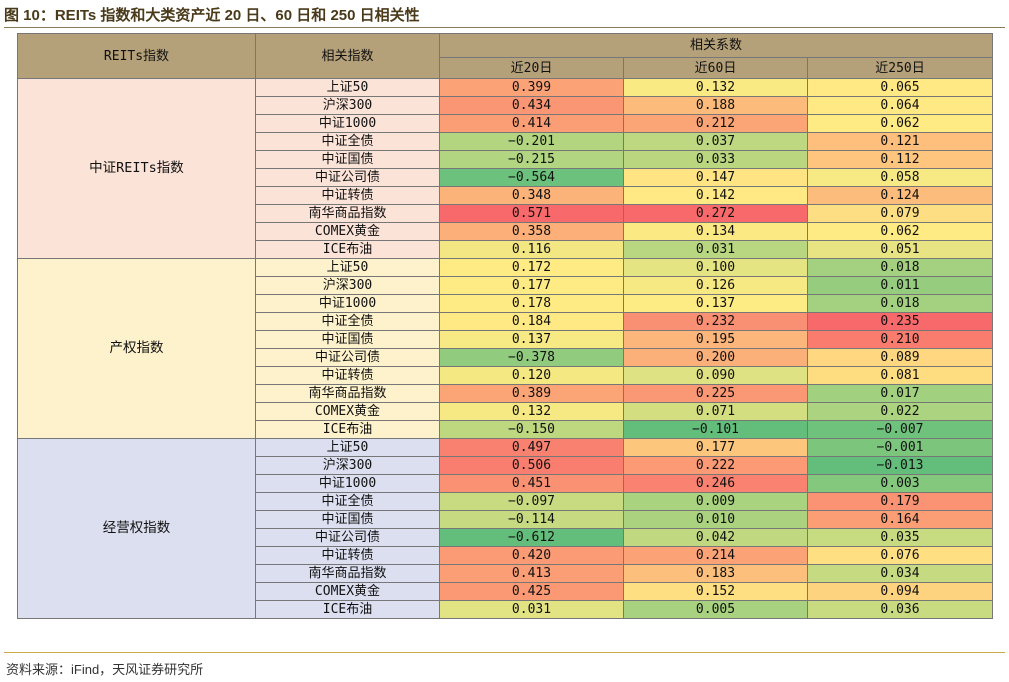 This screenshot has width=1009, height=682. Describe the element at coordinates (715, 411) in the screenshot. I see `correlation-value-cell: 0.071` at that location.